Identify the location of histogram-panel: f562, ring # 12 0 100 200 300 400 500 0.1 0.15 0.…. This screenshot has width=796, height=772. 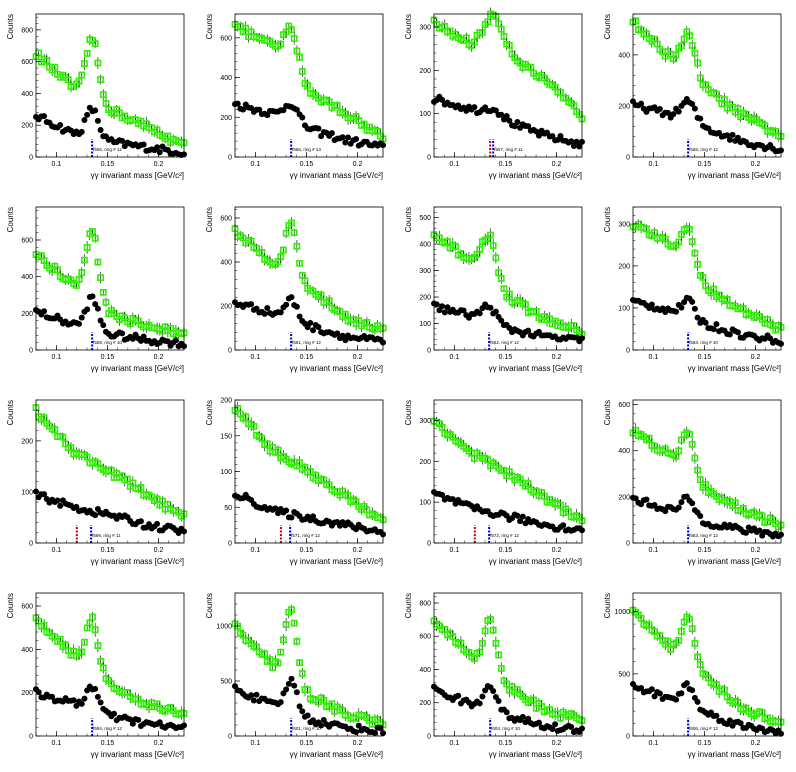
(497, 289).